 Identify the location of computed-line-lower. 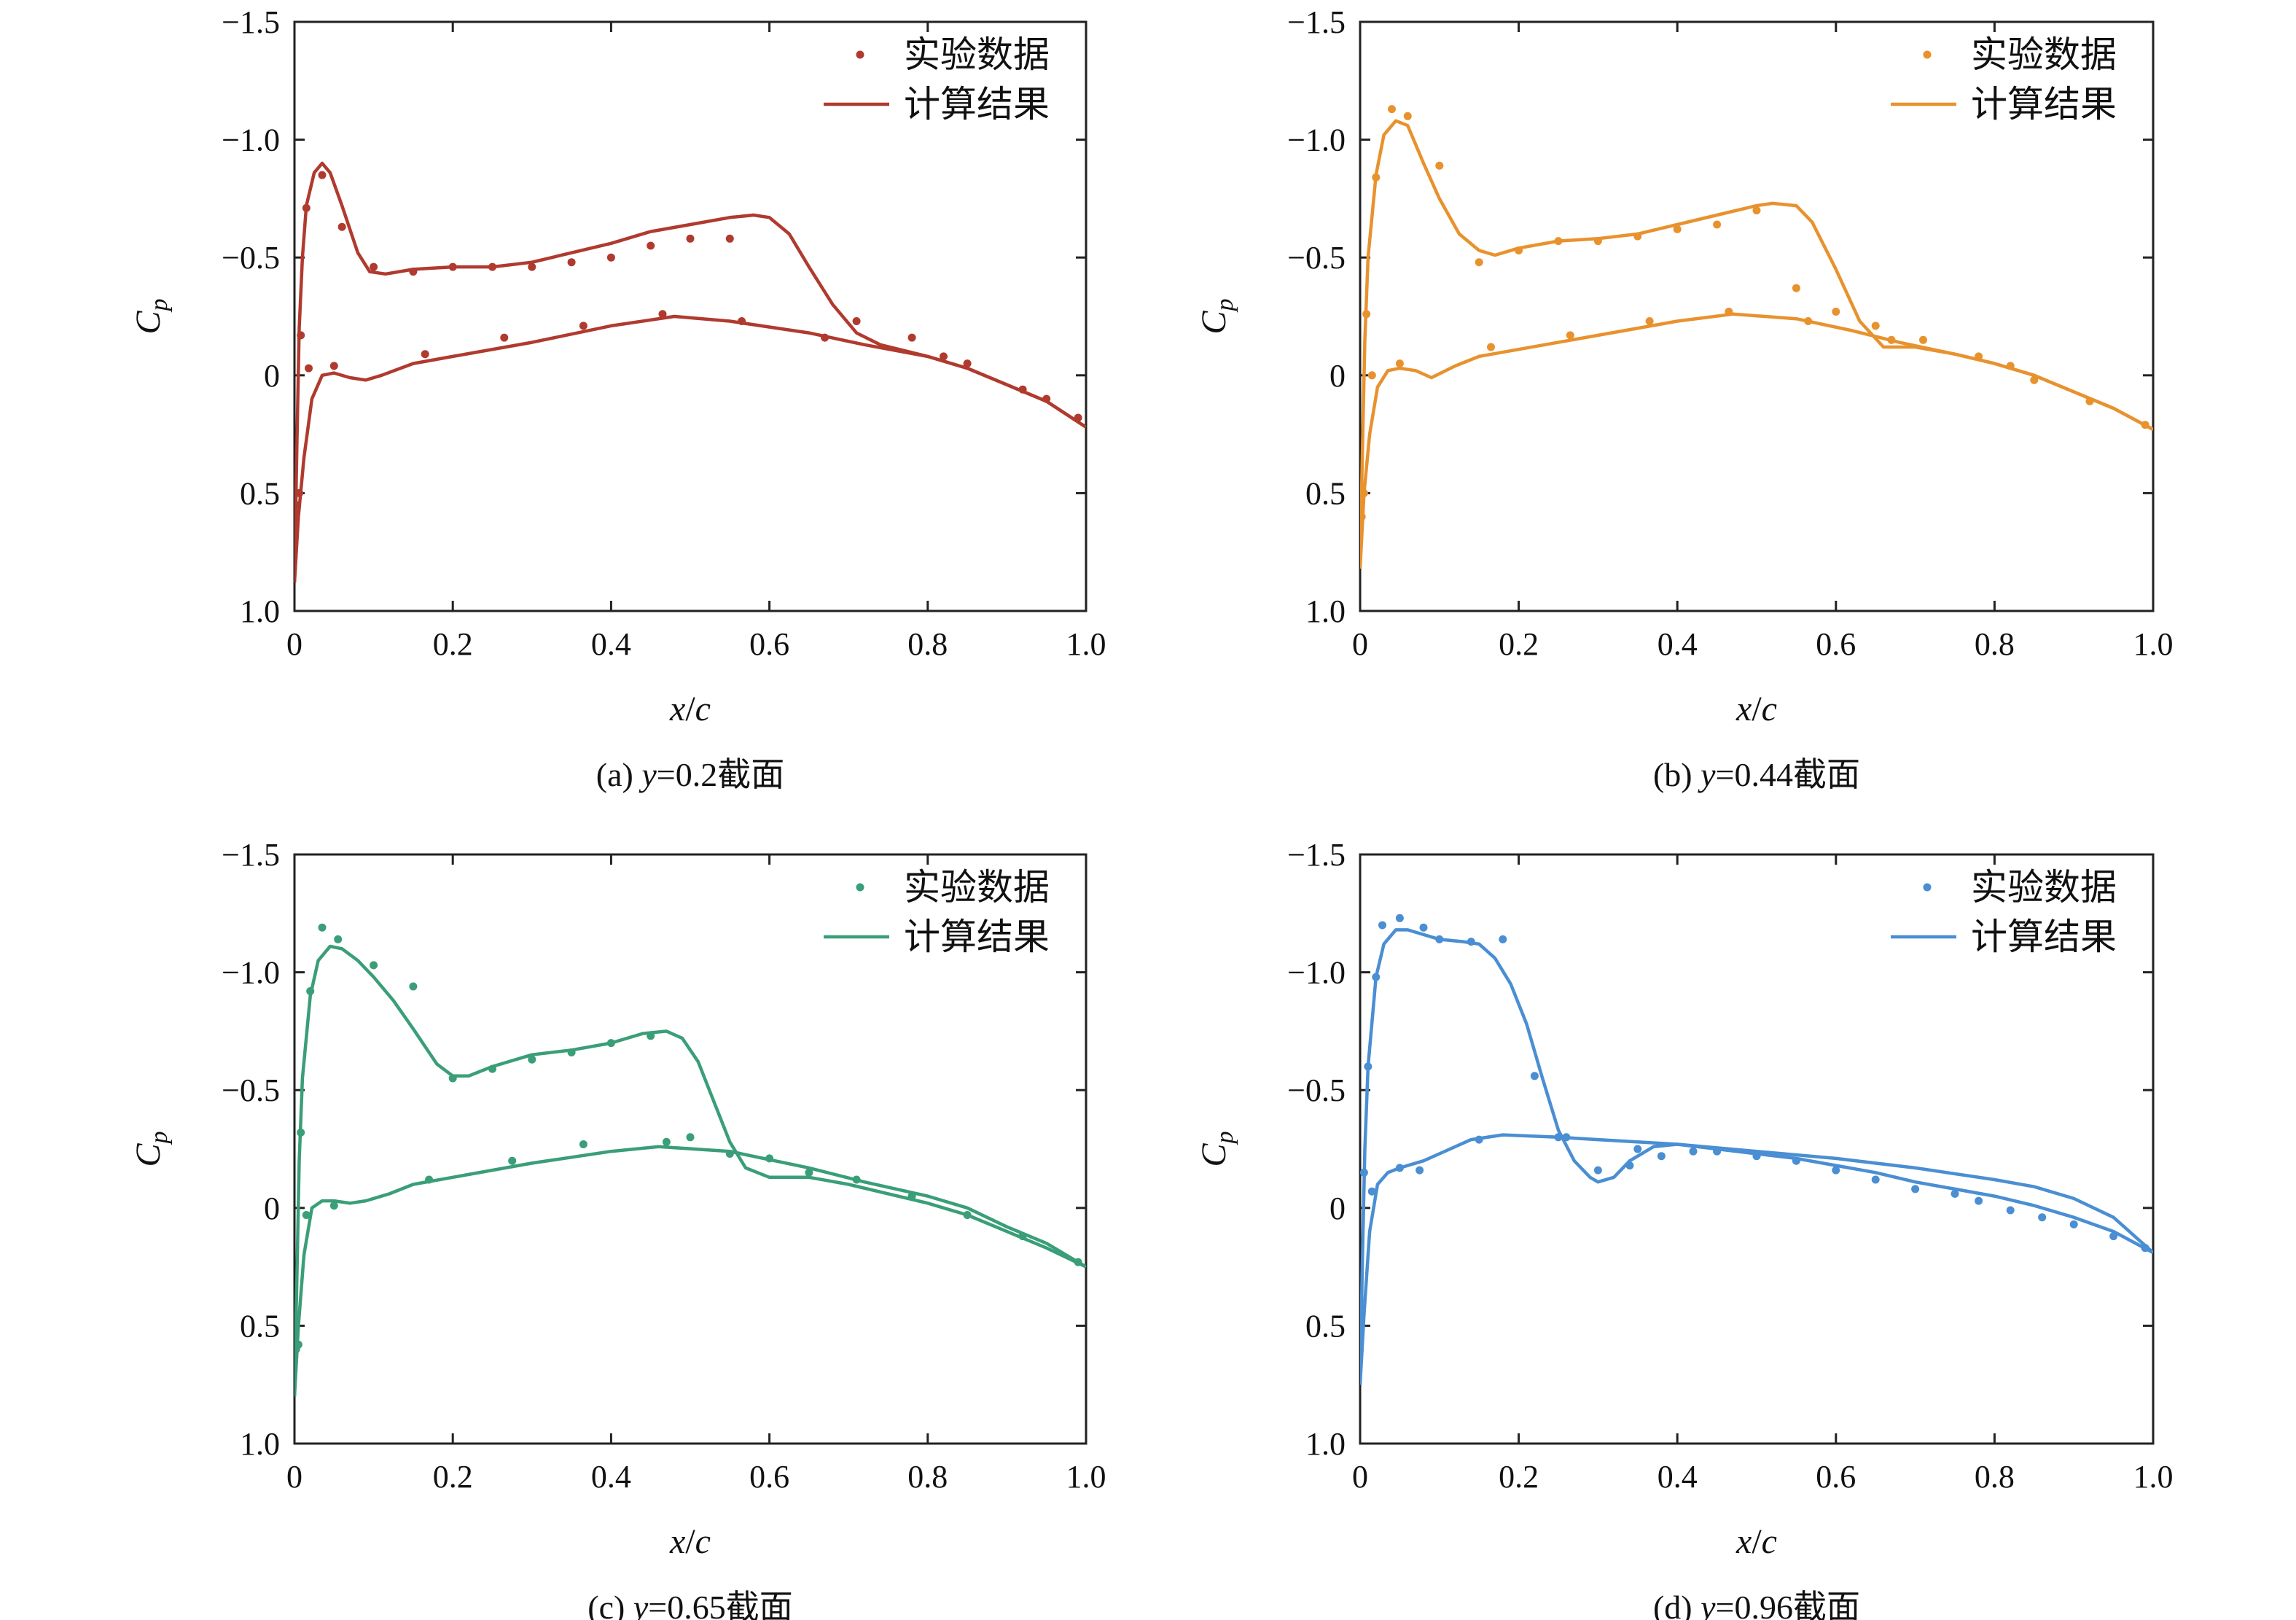
(690, 448).